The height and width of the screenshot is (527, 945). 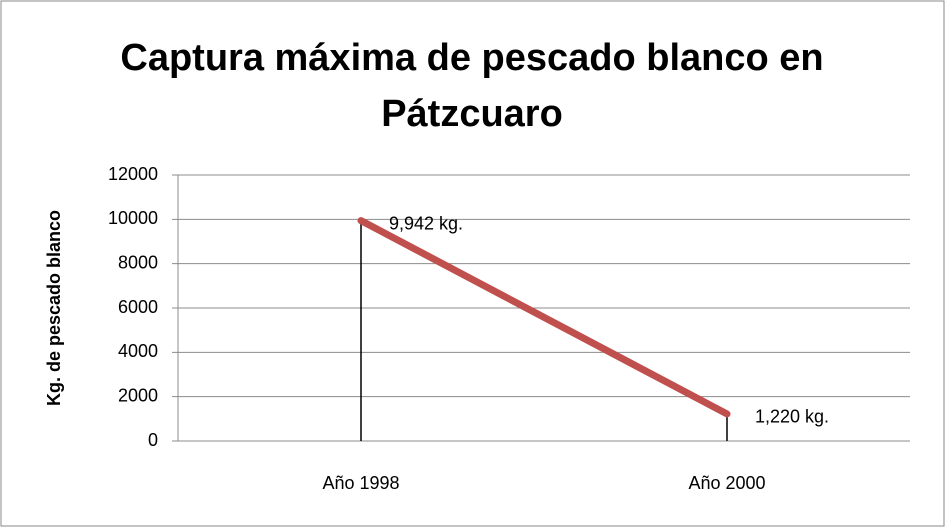 What do you see at coordinates (138, 262) in the screenshot?
I see `y-tick-label: 8000` at bounding box center [138, 262].